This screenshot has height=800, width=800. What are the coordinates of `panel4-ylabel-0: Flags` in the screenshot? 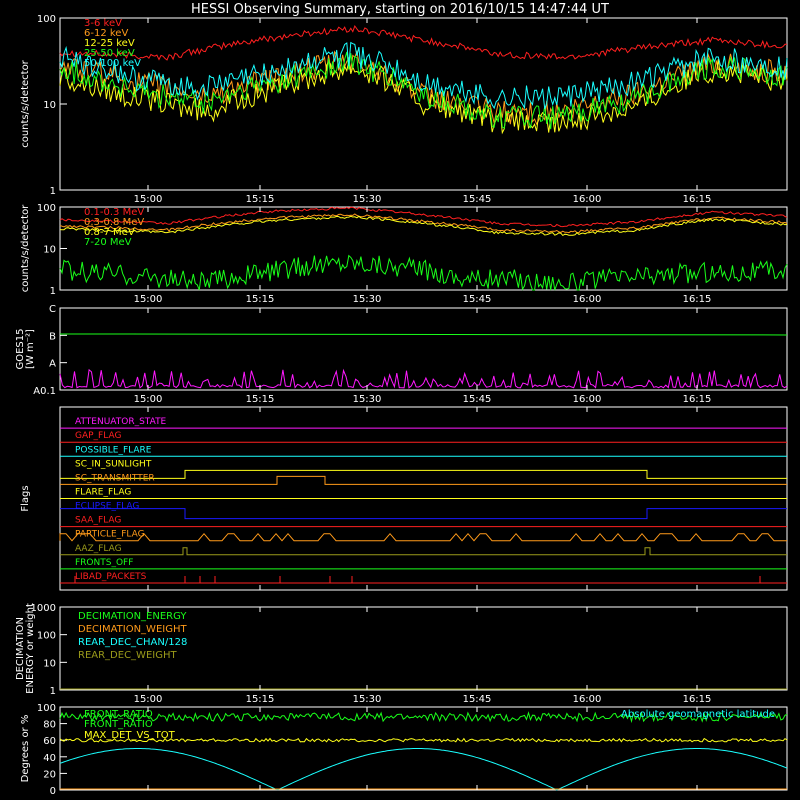 It's located at (25, 498).